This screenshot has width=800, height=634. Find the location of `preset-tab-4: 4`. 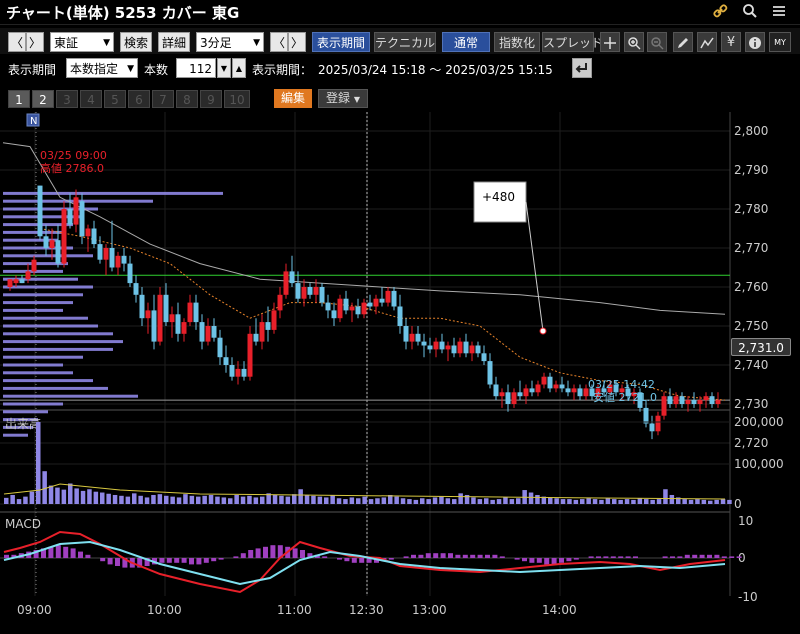

preset-tab-4: 4 is located at coordinates (91, 99).